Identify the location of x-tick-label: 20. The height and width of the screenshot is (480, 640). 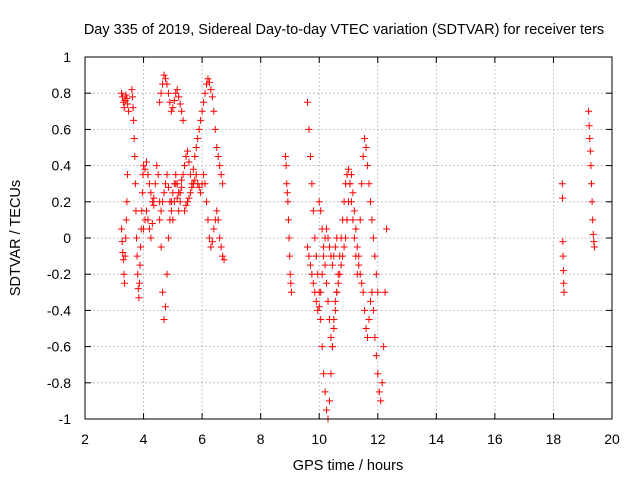
(612, 439).